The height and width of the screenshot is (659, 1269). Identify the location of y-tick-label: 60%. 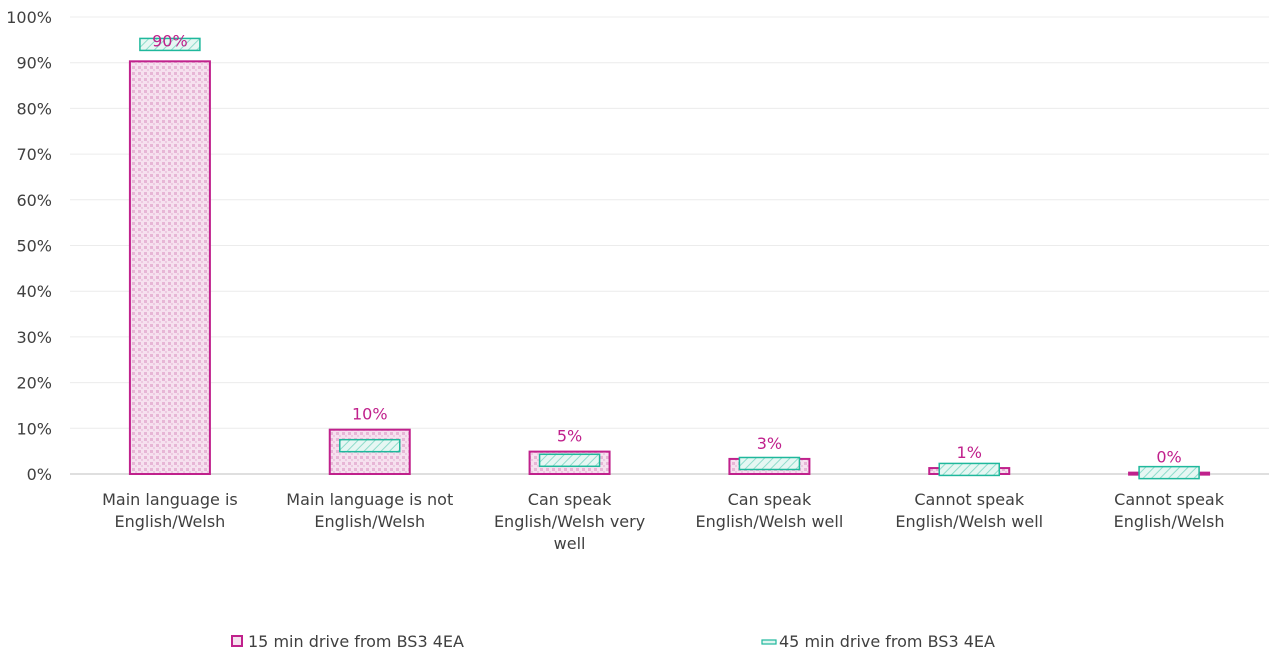
(34, 200).